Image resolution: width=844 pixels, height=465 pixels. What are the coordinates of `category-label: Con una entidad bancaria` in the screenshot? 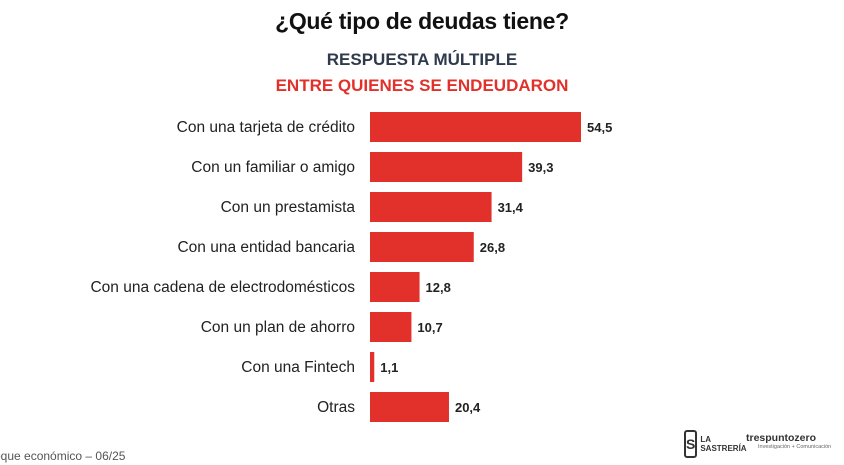 It's located at (266, 247).